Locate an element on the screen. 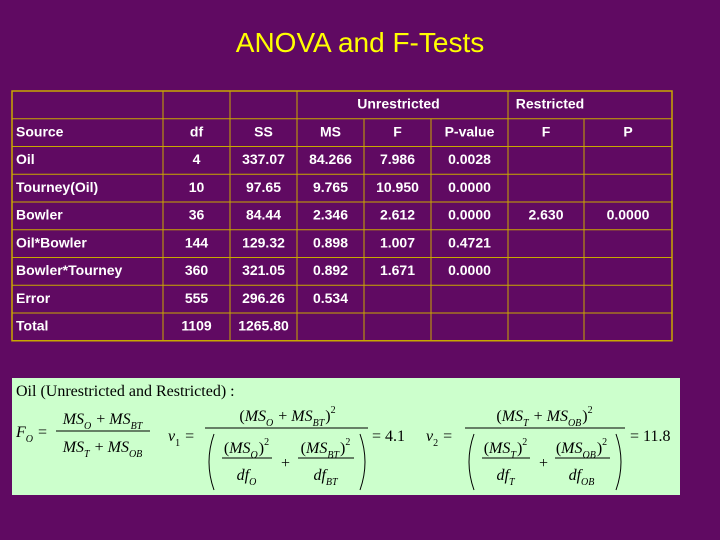  table-cell: 2.630 is located at coordinates (545, 215).